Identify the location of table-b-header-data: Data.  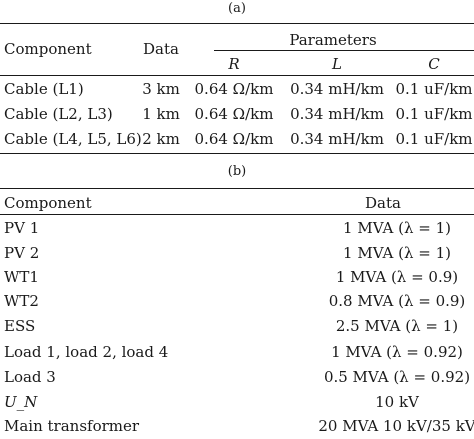
(383, 203).